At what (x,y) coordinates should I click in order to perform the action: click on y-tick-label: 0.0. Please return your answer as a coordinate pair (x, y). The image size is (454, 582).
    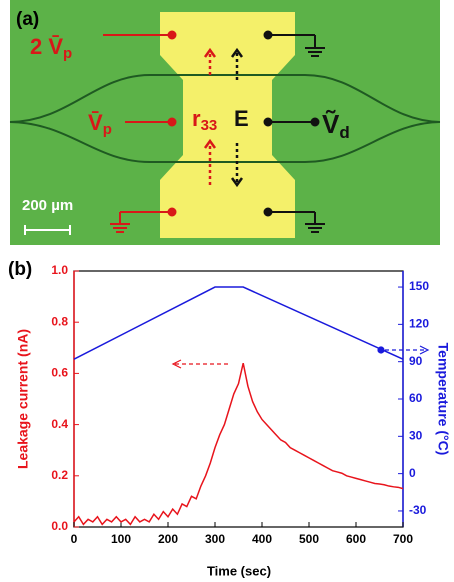
    Looking at the image, I should click on (59, 526).